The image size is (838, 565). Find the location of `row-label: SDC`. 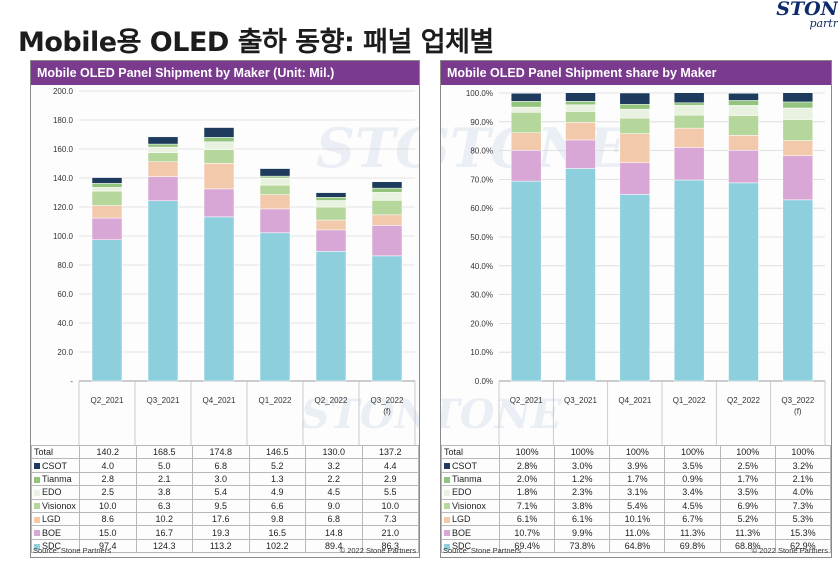

row-label: SDC is located at coordinates (55, 546).